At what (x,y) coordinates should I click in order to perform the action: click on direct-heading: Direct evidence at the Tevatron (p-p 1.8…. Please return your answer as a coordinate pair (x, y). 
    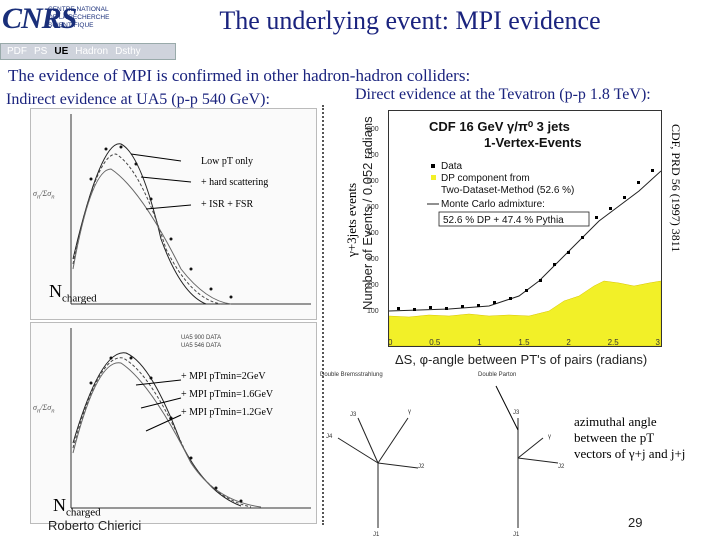
    Looking at the image, I should click on (503, 94).